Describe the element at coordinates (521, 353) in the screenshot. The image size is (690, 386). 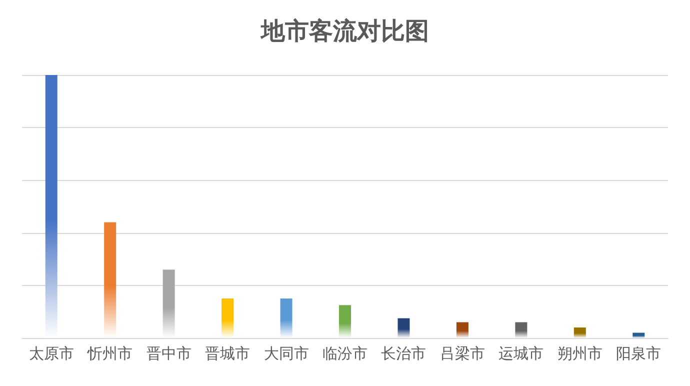
I see `x-tick-label: 运城市` at that location.